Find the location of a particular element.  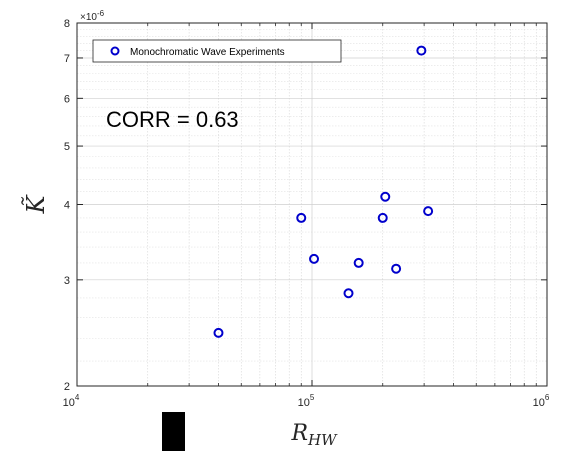

y-tick-label: 7 is located at coordinates (67, 59).